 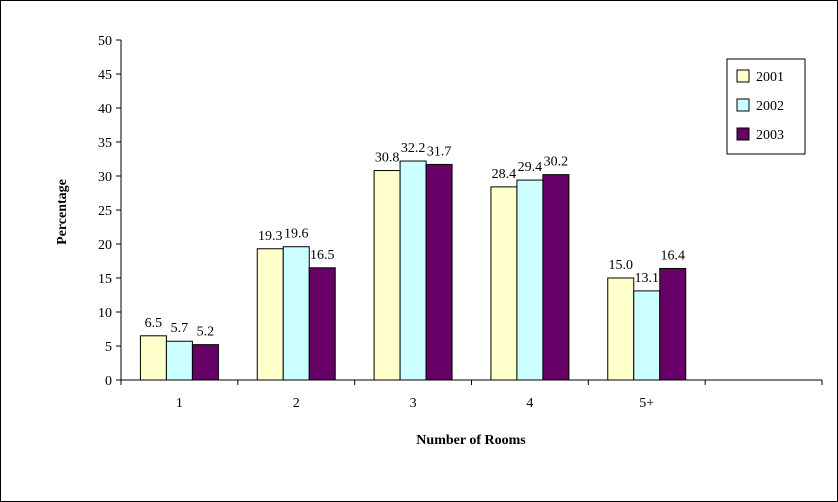 I want to click on y-tick-label: 50, so click(x=105, y=41).